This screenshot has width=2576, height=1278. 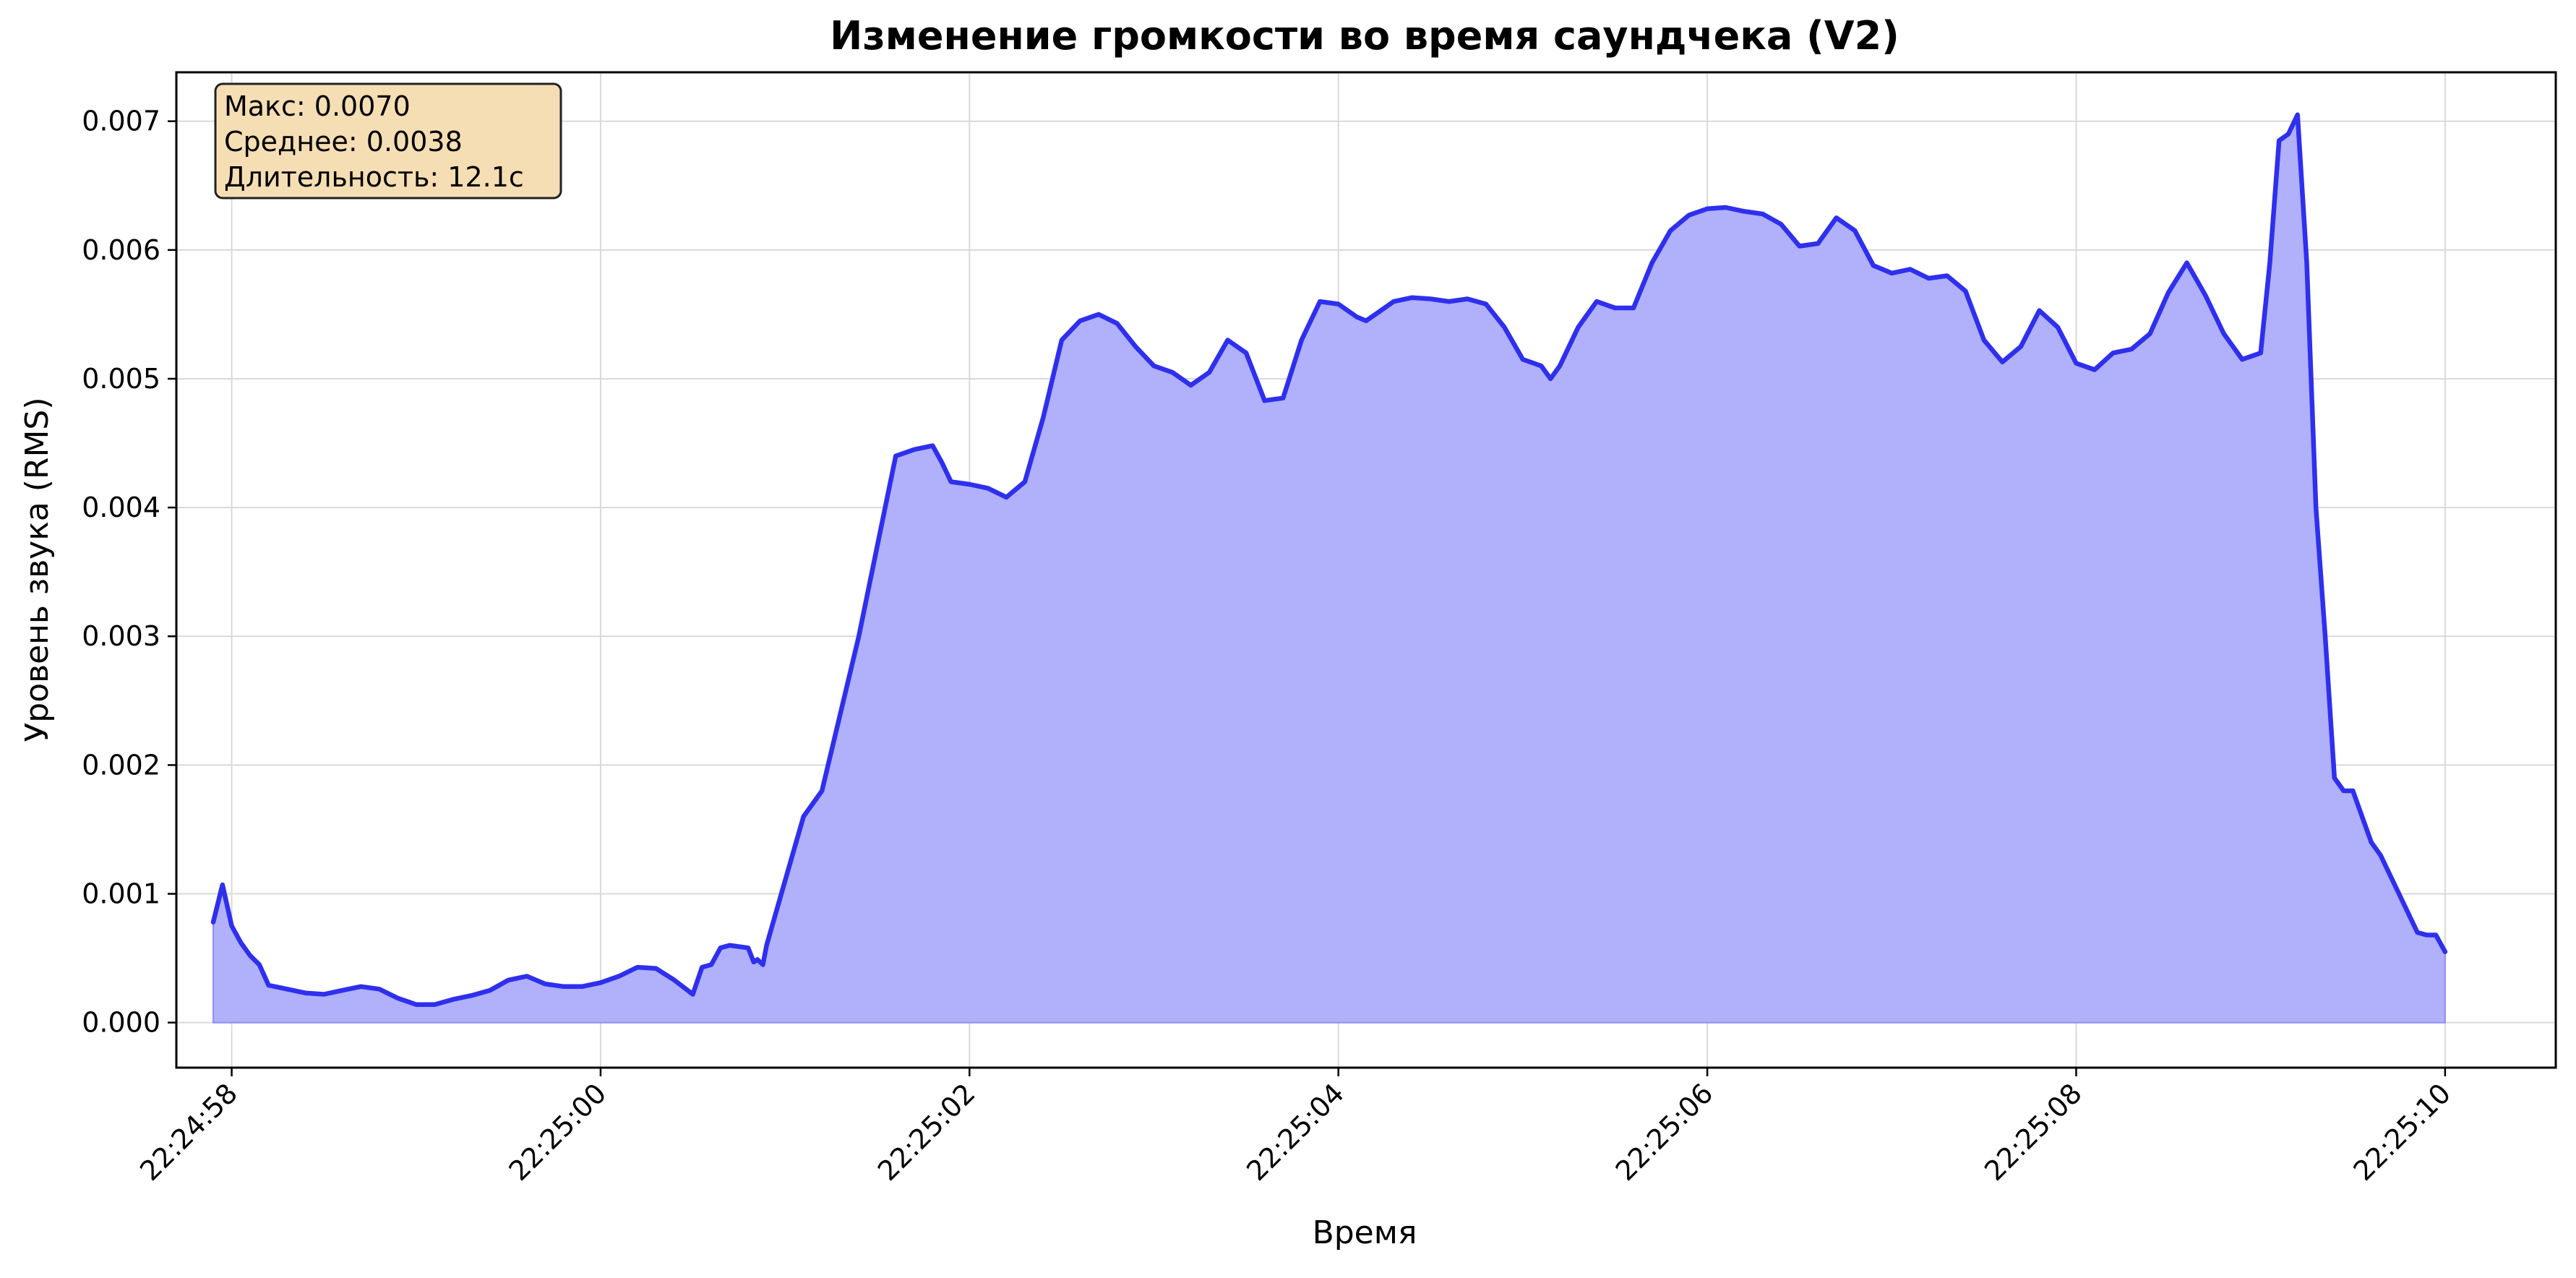 What do you see at coordinates (344, 142) in the screenshot?
I see `annotation-mean: Среднее: 0.0038` at bounding box center [344, 142].